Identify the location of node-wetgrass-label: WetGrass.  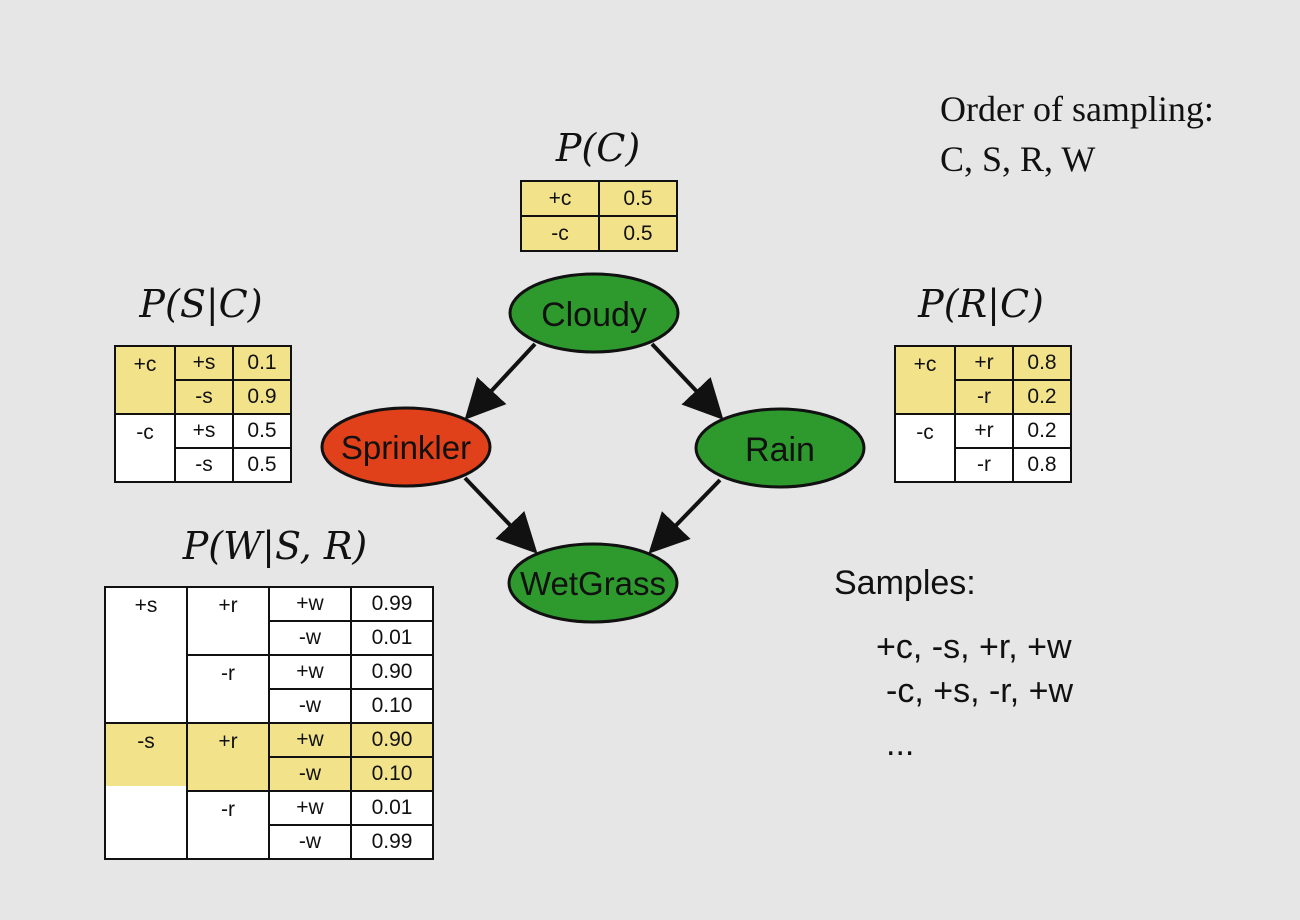
(593, 583).